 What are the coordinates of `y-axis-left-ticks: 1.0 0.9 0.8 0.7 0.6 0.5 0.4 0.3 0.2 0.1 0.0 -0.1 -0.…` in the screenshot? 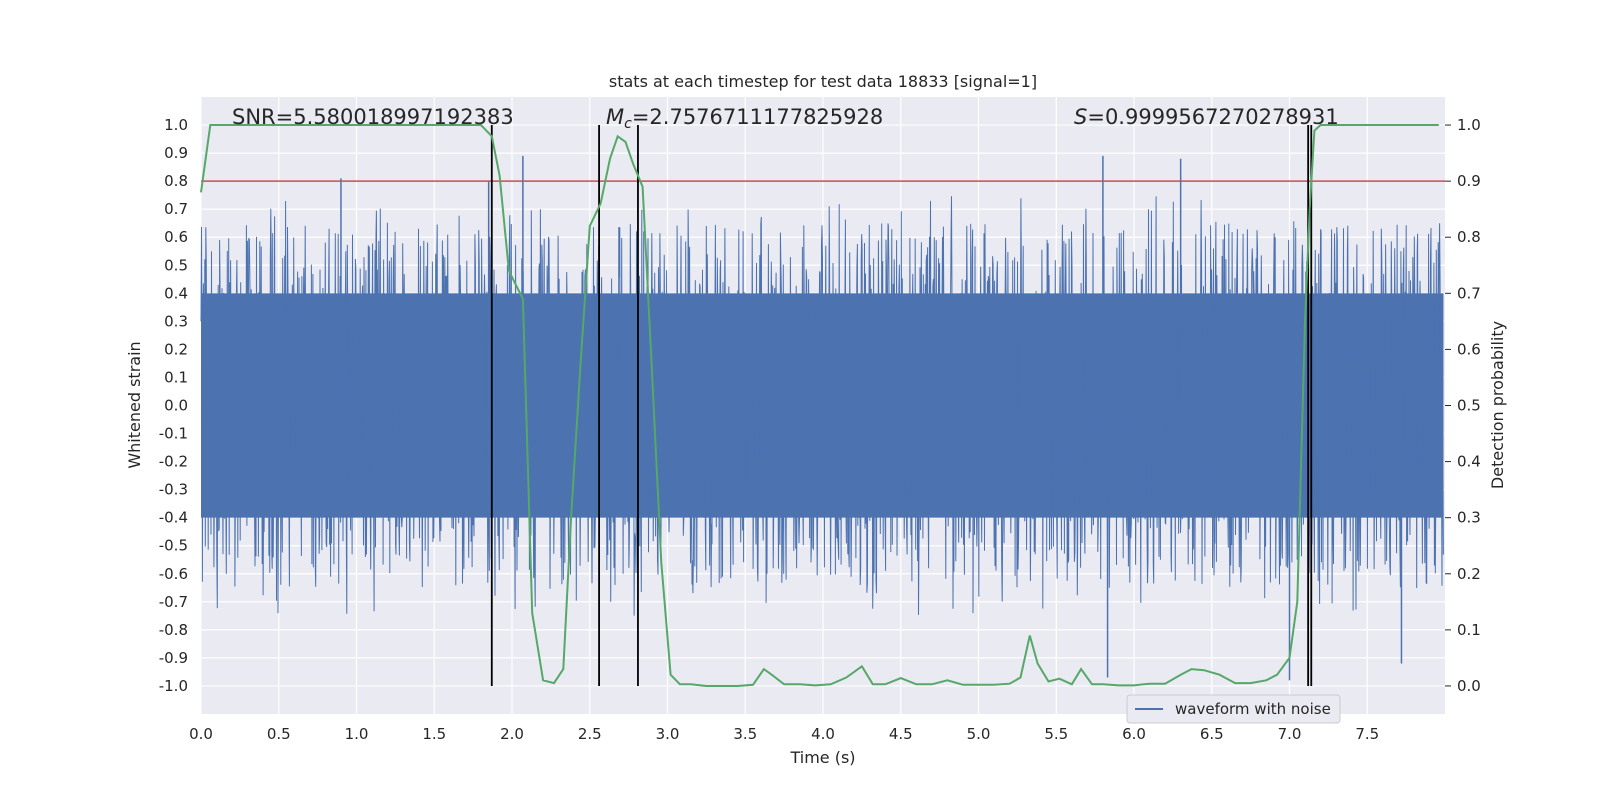 It's located at (173, 405).